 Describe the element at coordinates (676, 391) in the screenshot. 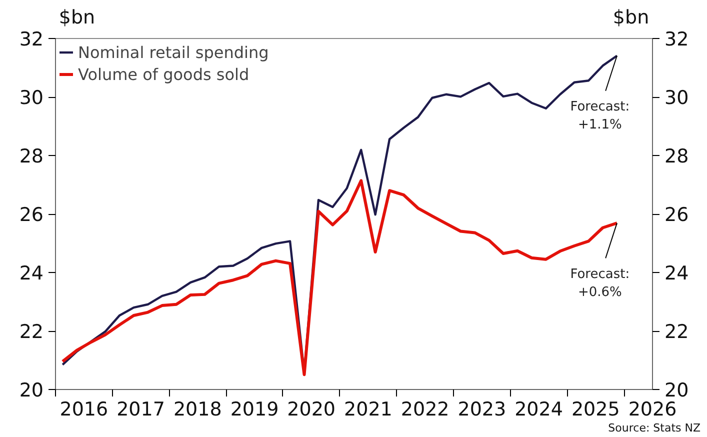

I see `y2-tick-label: 20` at that location.